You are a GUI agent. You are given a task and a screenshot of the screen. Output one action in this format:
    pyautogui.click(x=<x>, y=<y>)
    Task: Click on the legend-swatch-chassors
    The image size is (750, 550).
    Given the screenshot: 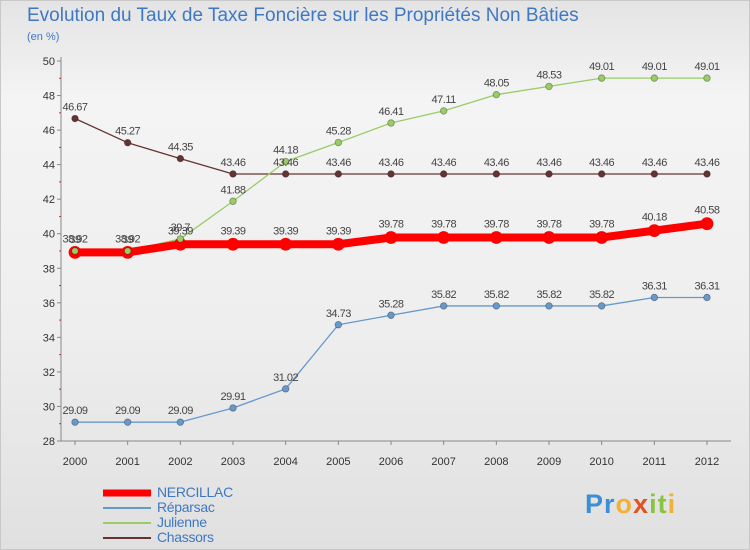 What is the action you would take?
    pyautogui.click(x=127, y=538)
    